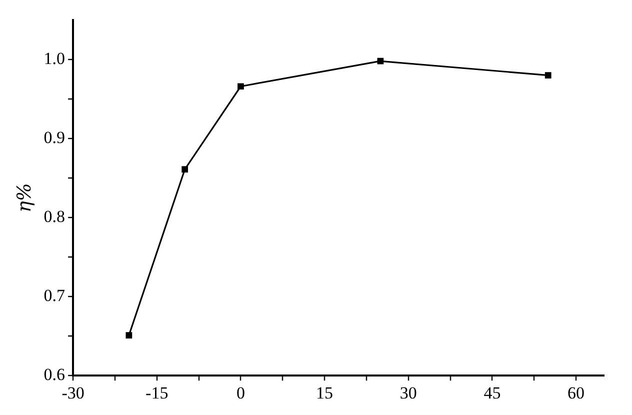 The image size is (632, 415). Describe the element at coordinates (55, 137) in the screenshot. I see `y-tick-label: 0.9` at that location.